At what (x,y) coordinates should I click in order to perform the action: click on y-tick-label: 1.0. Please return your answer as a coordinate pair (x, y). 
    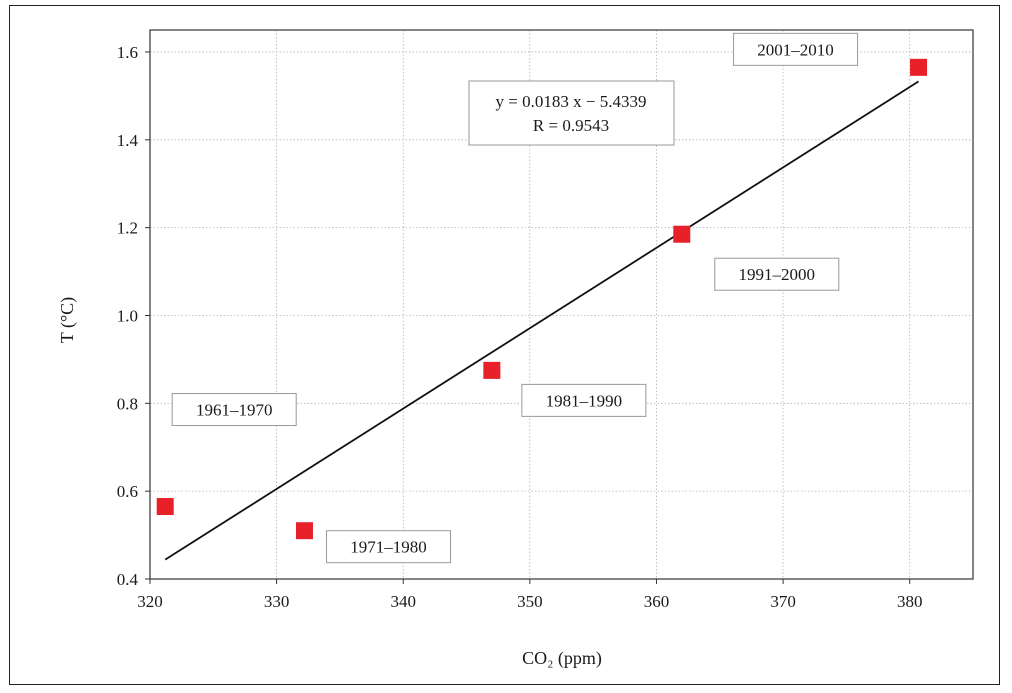
    Looking at the image, I should click on (127, 315).